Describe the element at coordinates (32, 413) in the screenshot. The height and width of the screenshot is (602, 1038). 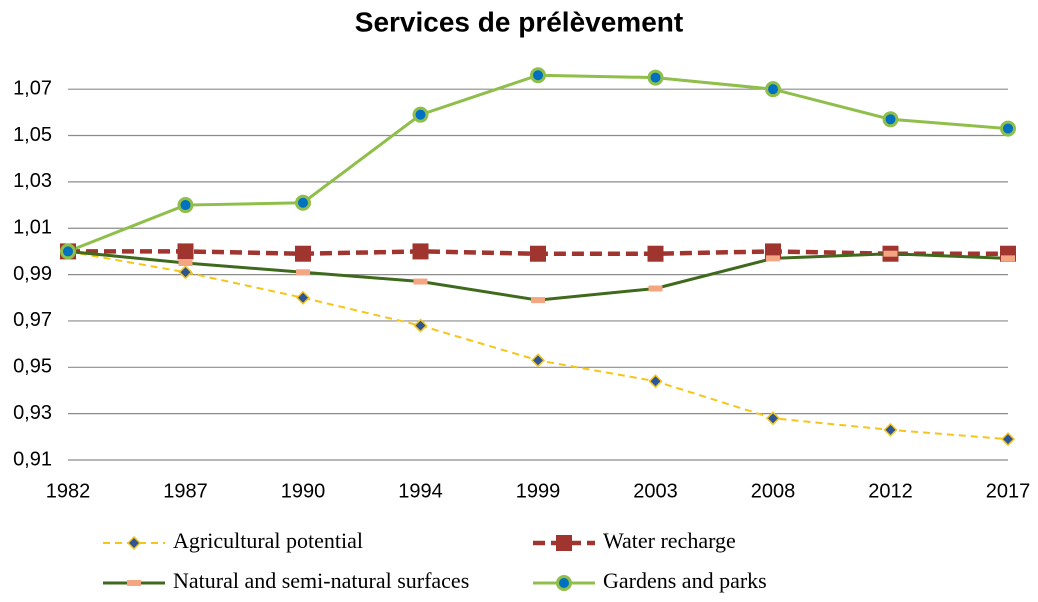
I see `y-tick-label: 0,93` at that location.